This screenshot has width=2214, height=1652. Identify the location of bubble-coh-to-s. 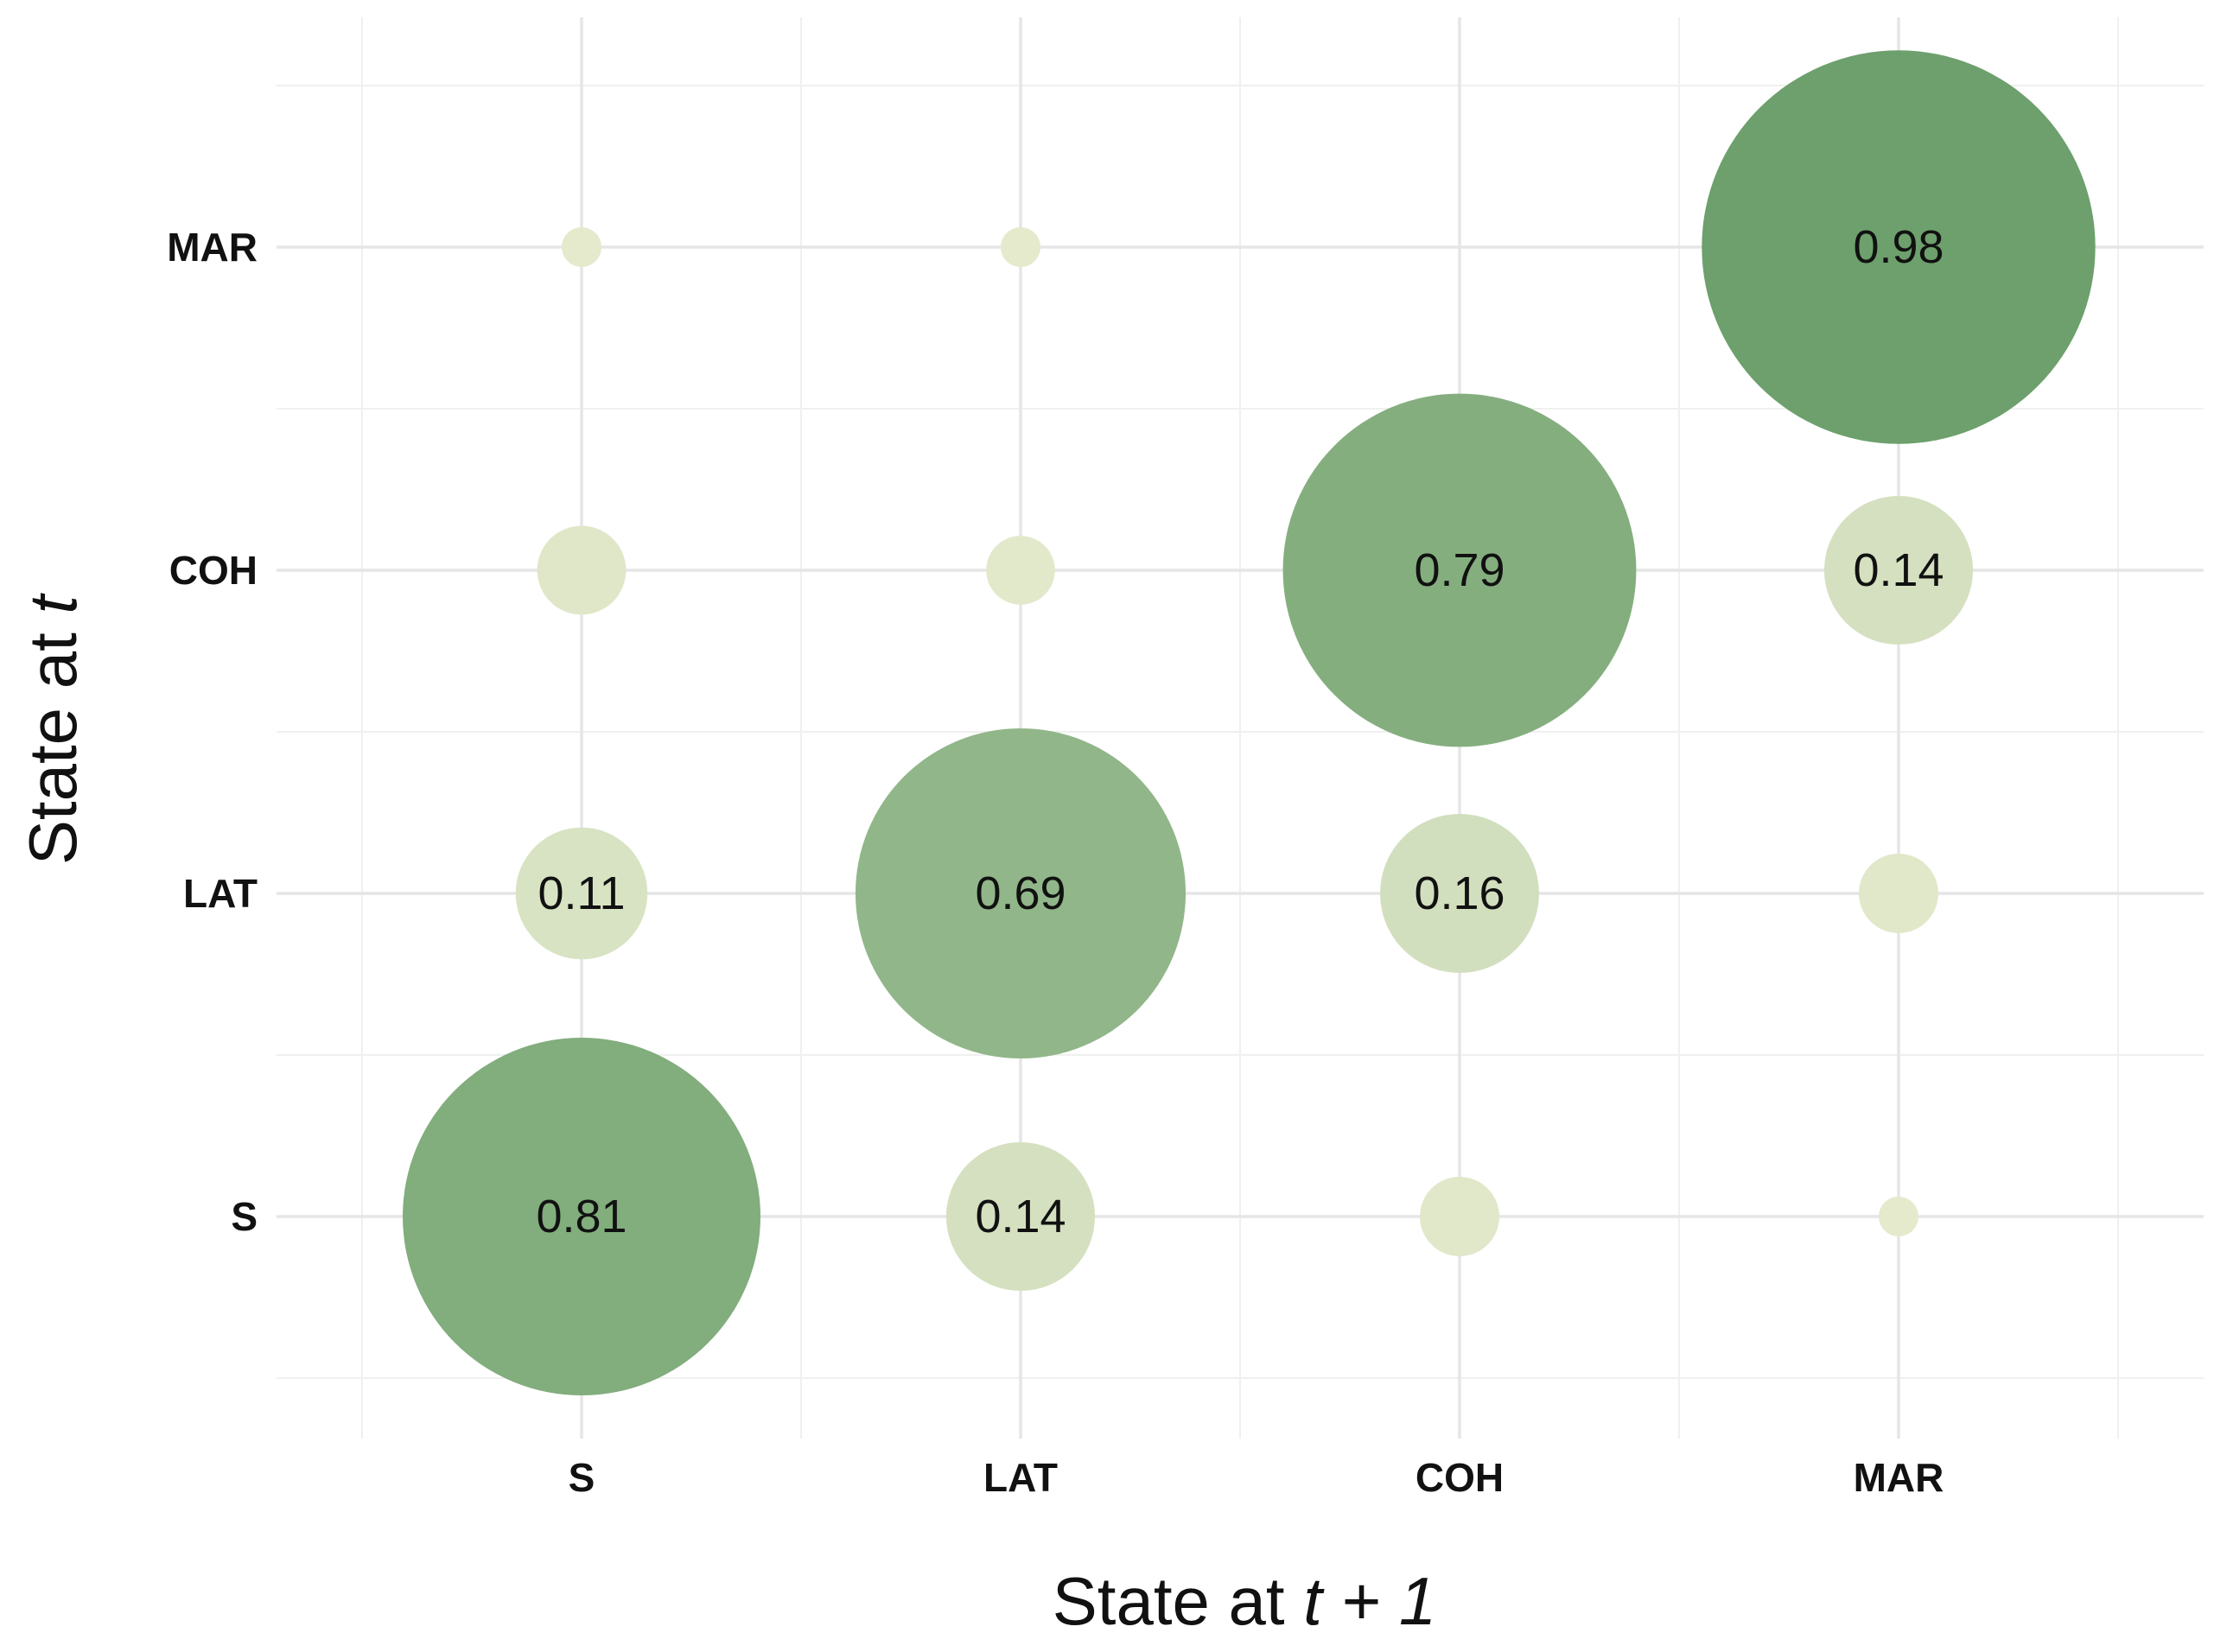
(582, 570).